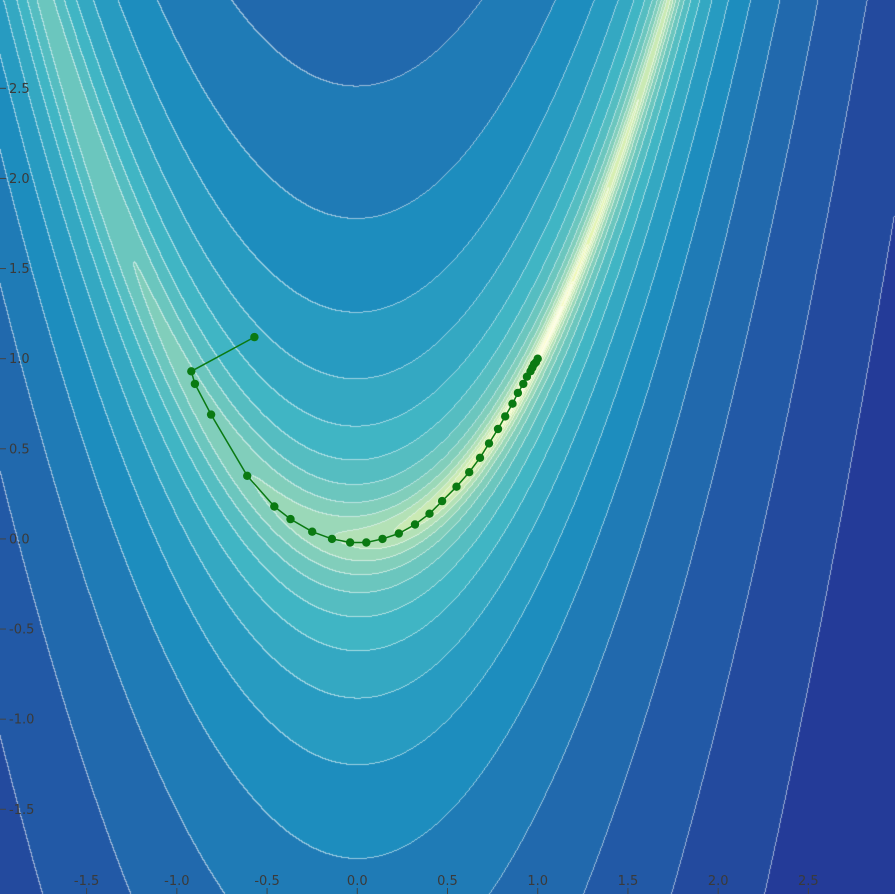  I want to click on x-tick-label: 2.0, so click(718, 881).